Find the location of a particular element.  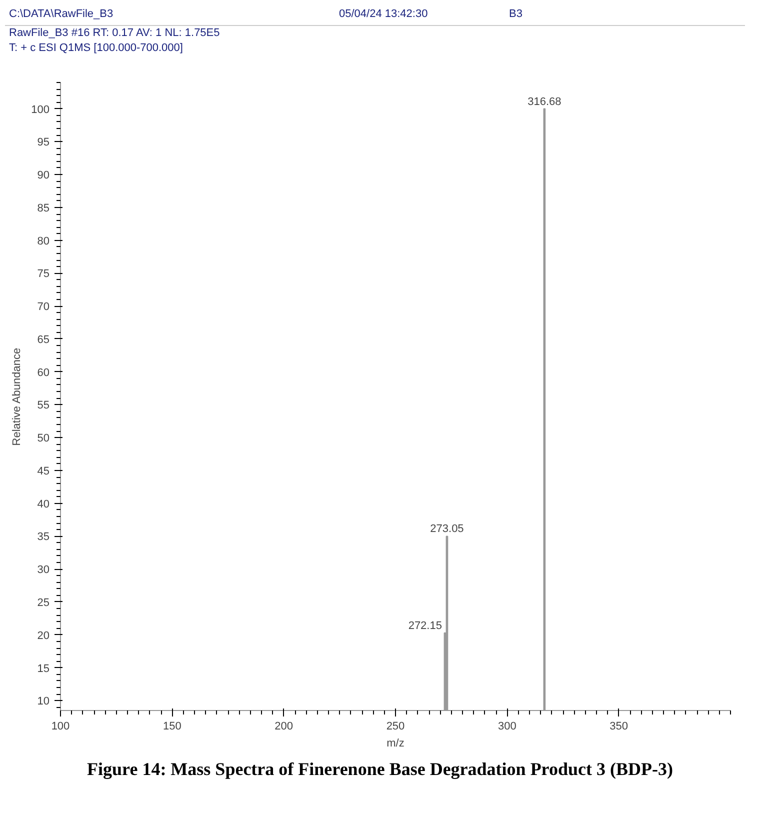

y-tick-label: 55 is located at coordinates (43, 406).